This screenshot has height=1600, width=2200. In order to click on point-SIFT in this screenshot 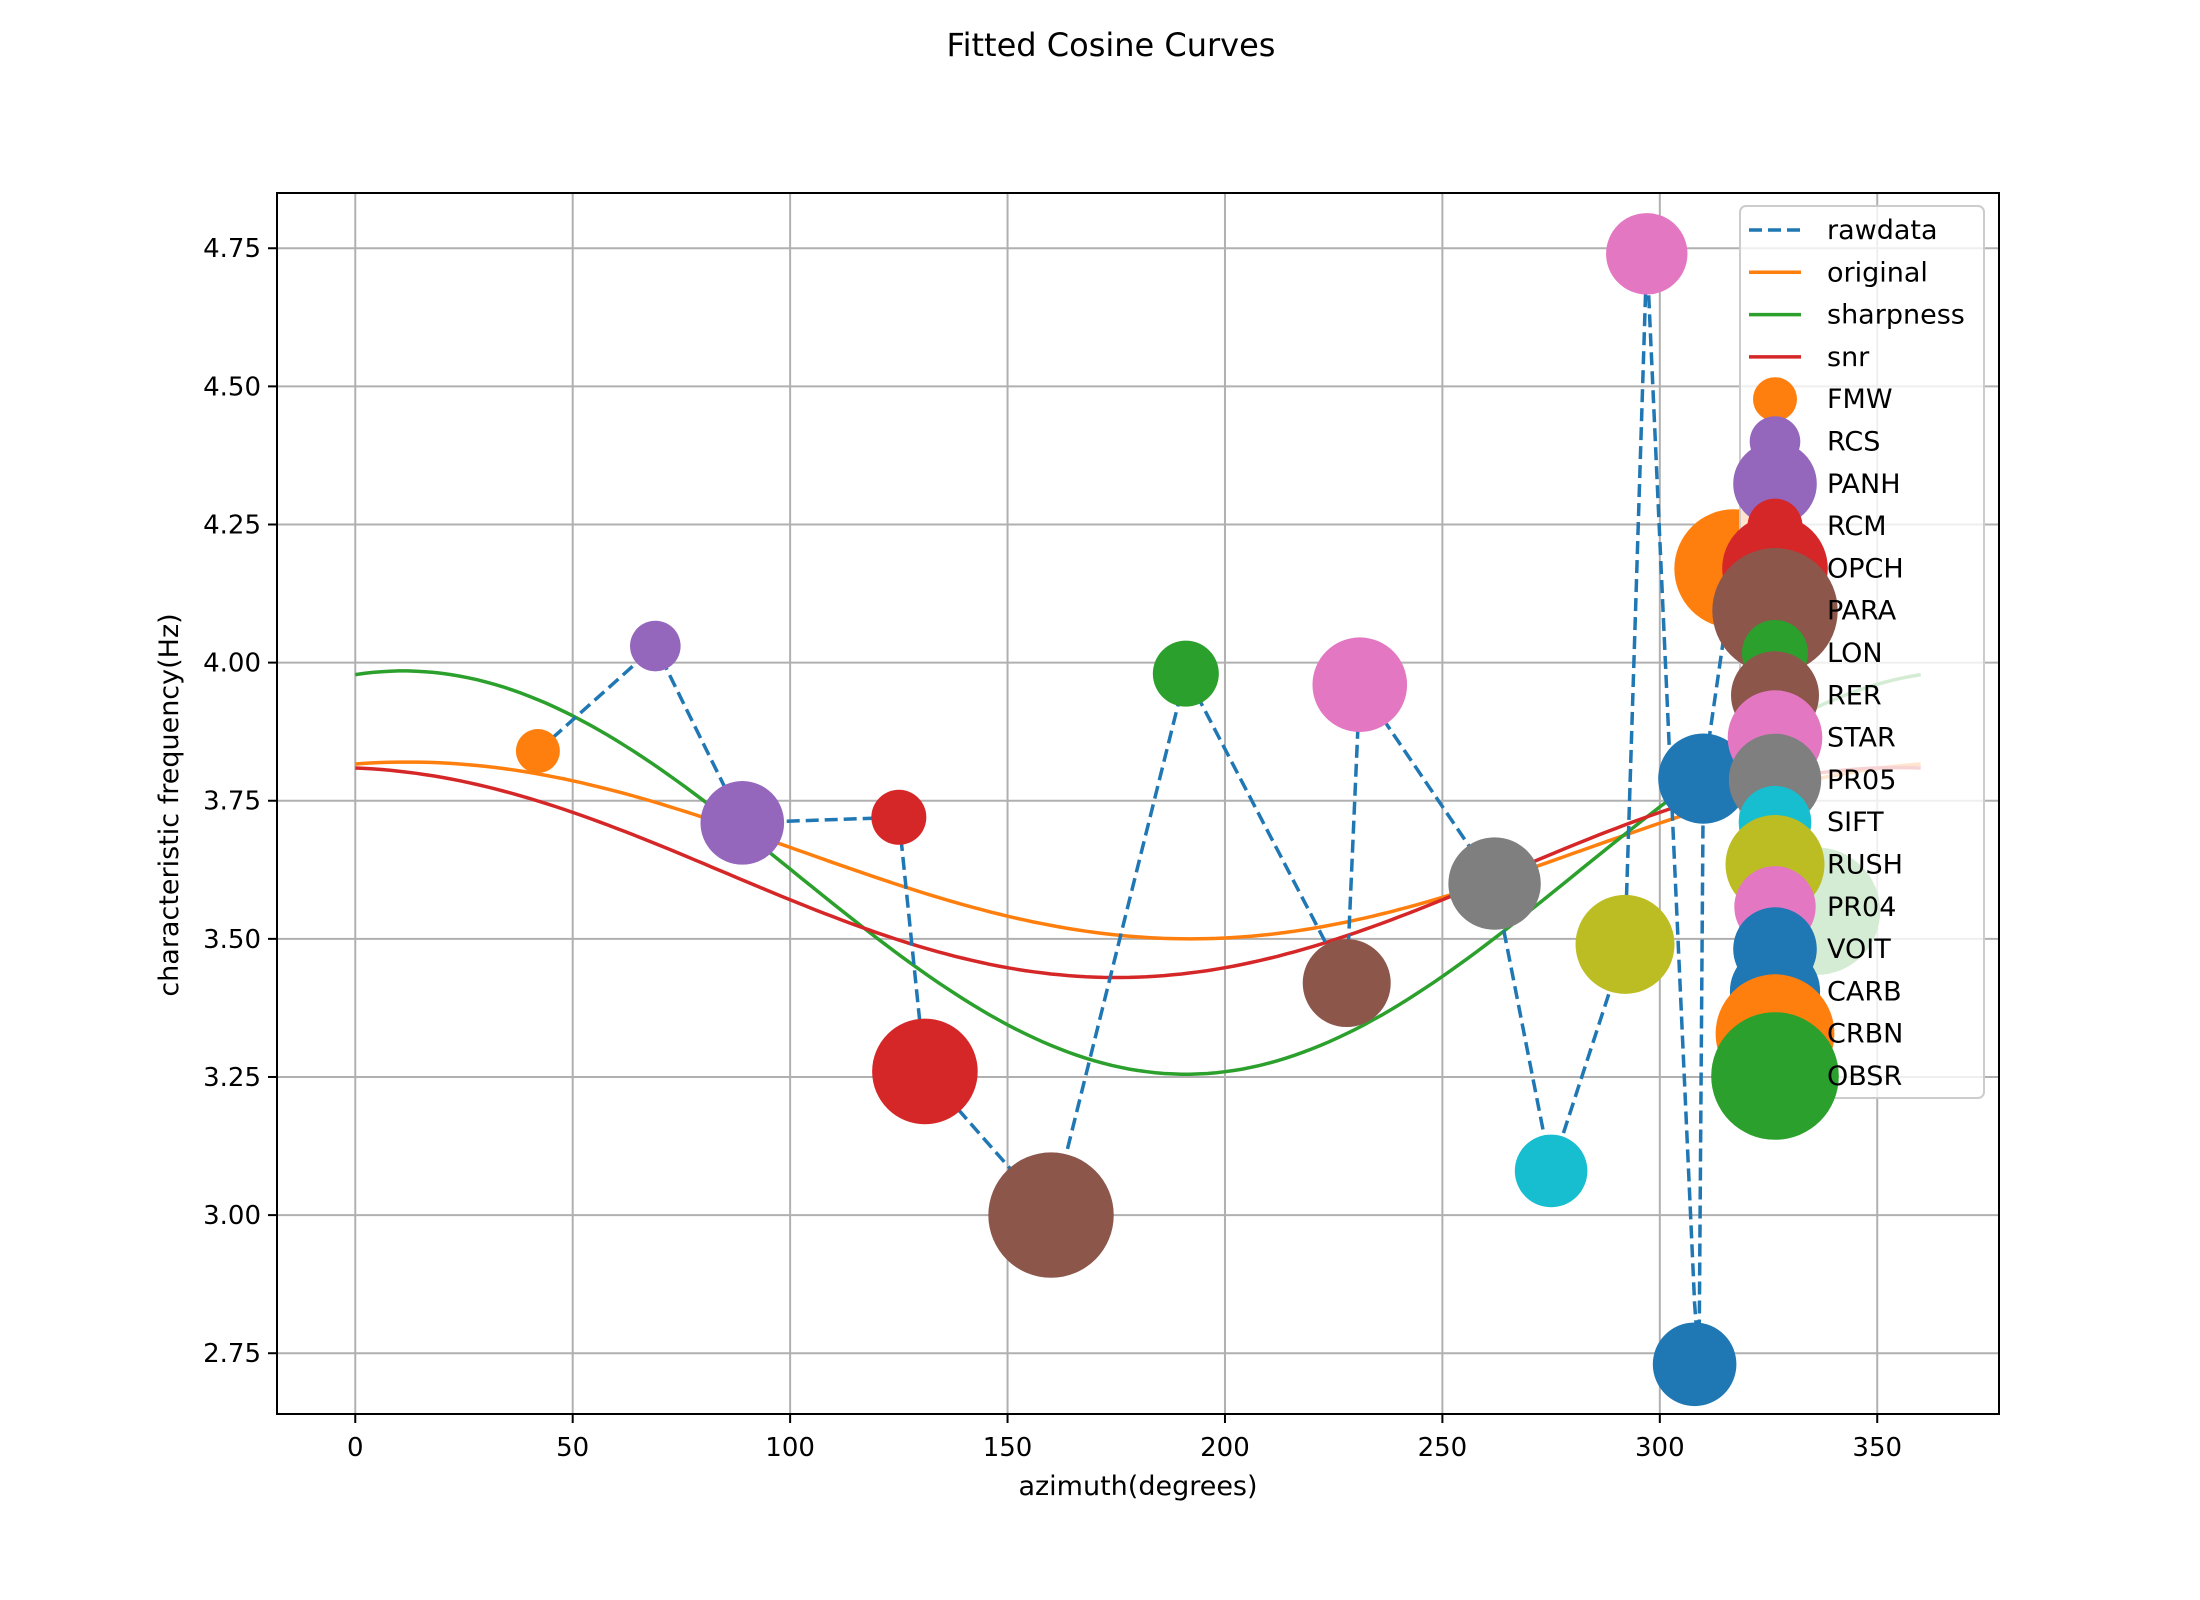, I will do `click(1551, 1171)`.